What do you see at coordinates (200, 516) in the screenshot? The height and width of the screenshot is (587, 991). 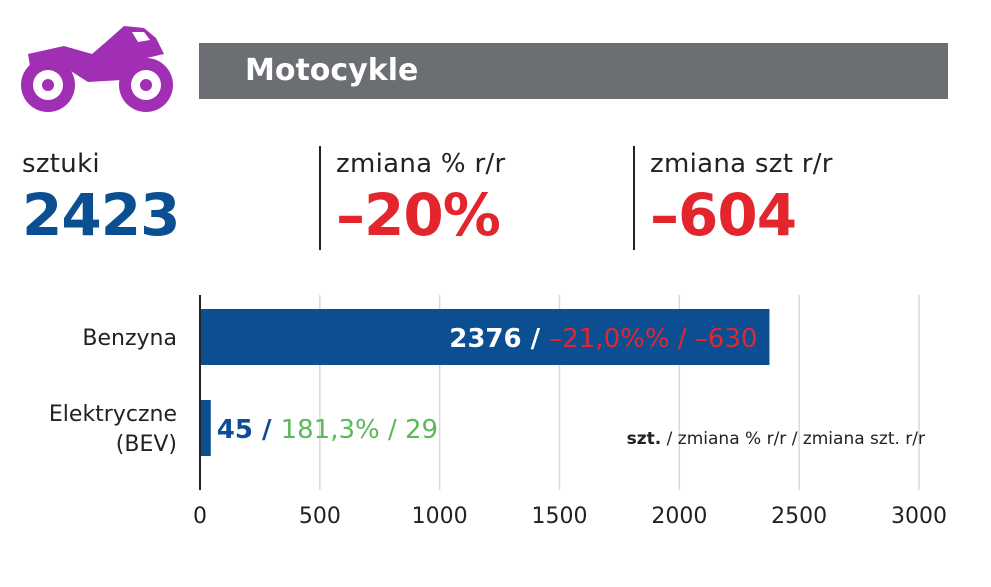 I see `x-tick-label: 0` at bounding box center [200, 516].